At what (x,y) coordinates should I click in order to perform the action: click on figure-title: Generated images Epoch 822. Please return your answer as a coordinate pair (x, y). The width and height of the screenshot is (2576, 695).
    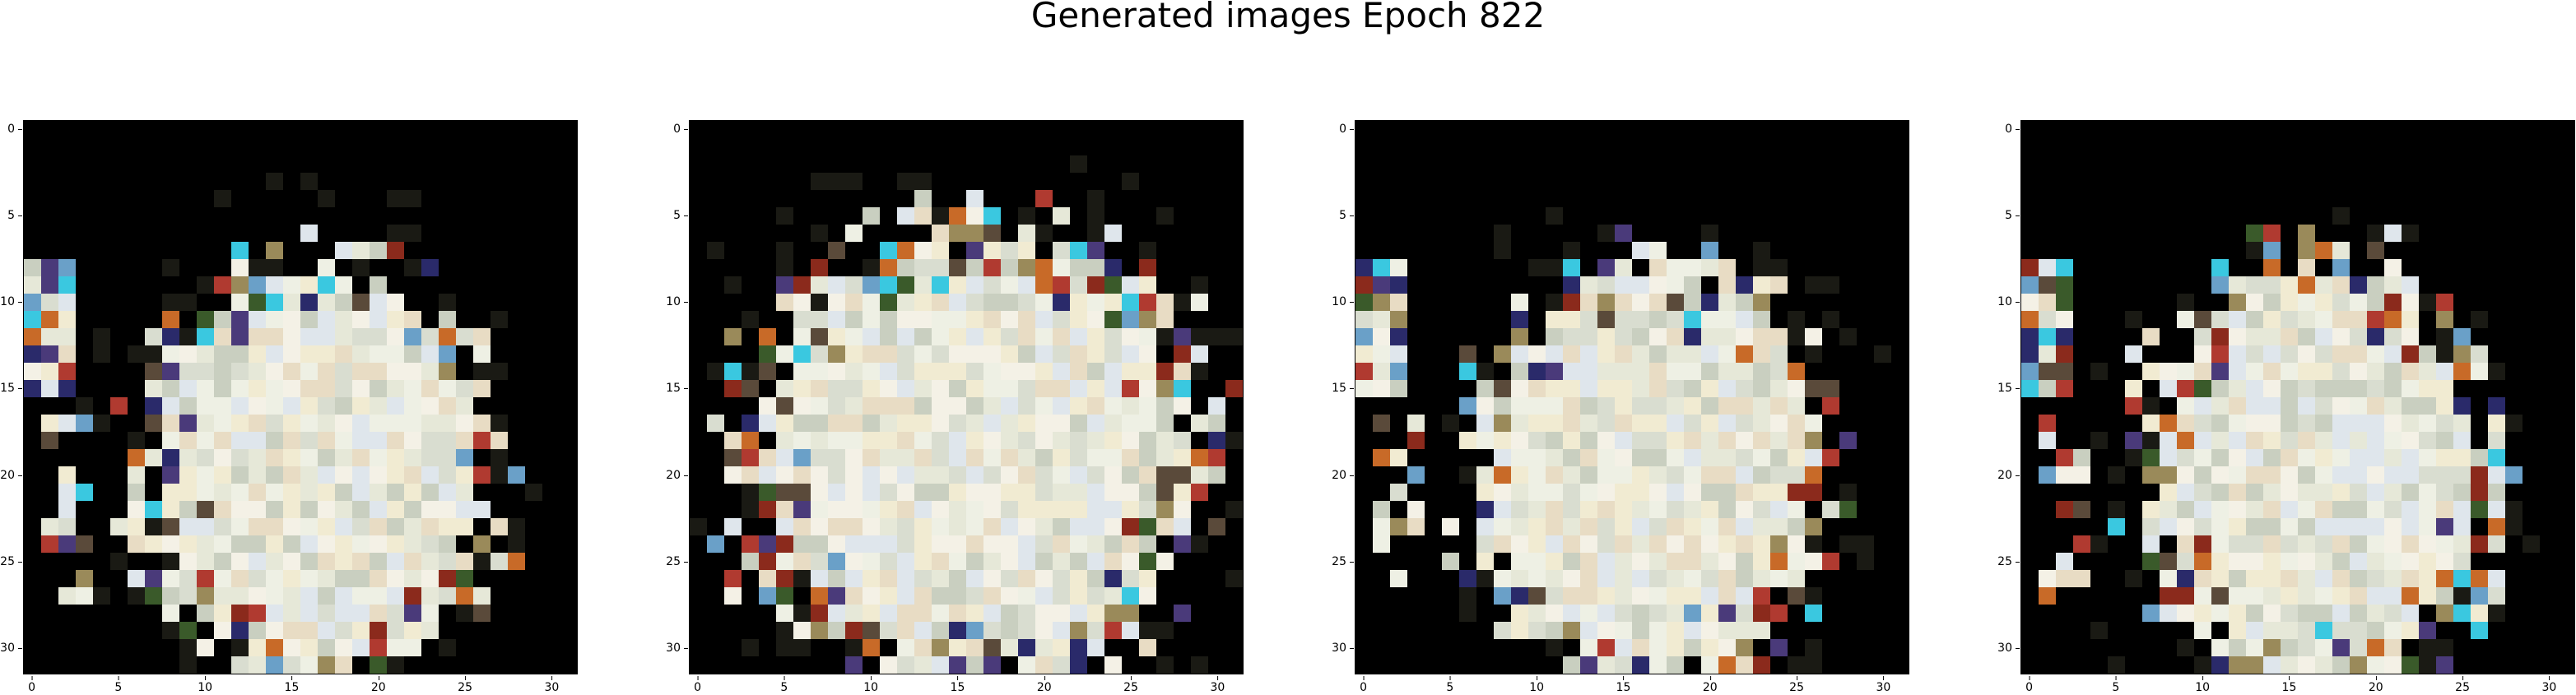
    Looking at the image, I should click on (1288, 17).